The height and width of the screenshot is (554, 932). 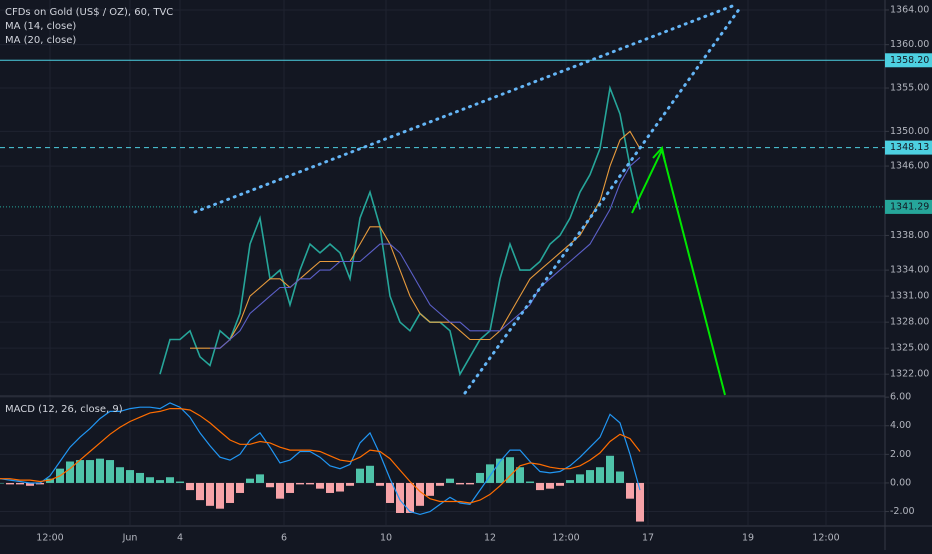 What do you see at coordinates (902, 511) in the screenshot?
I see `y-tick-label: -2.00` at bounding box center [902, 511].